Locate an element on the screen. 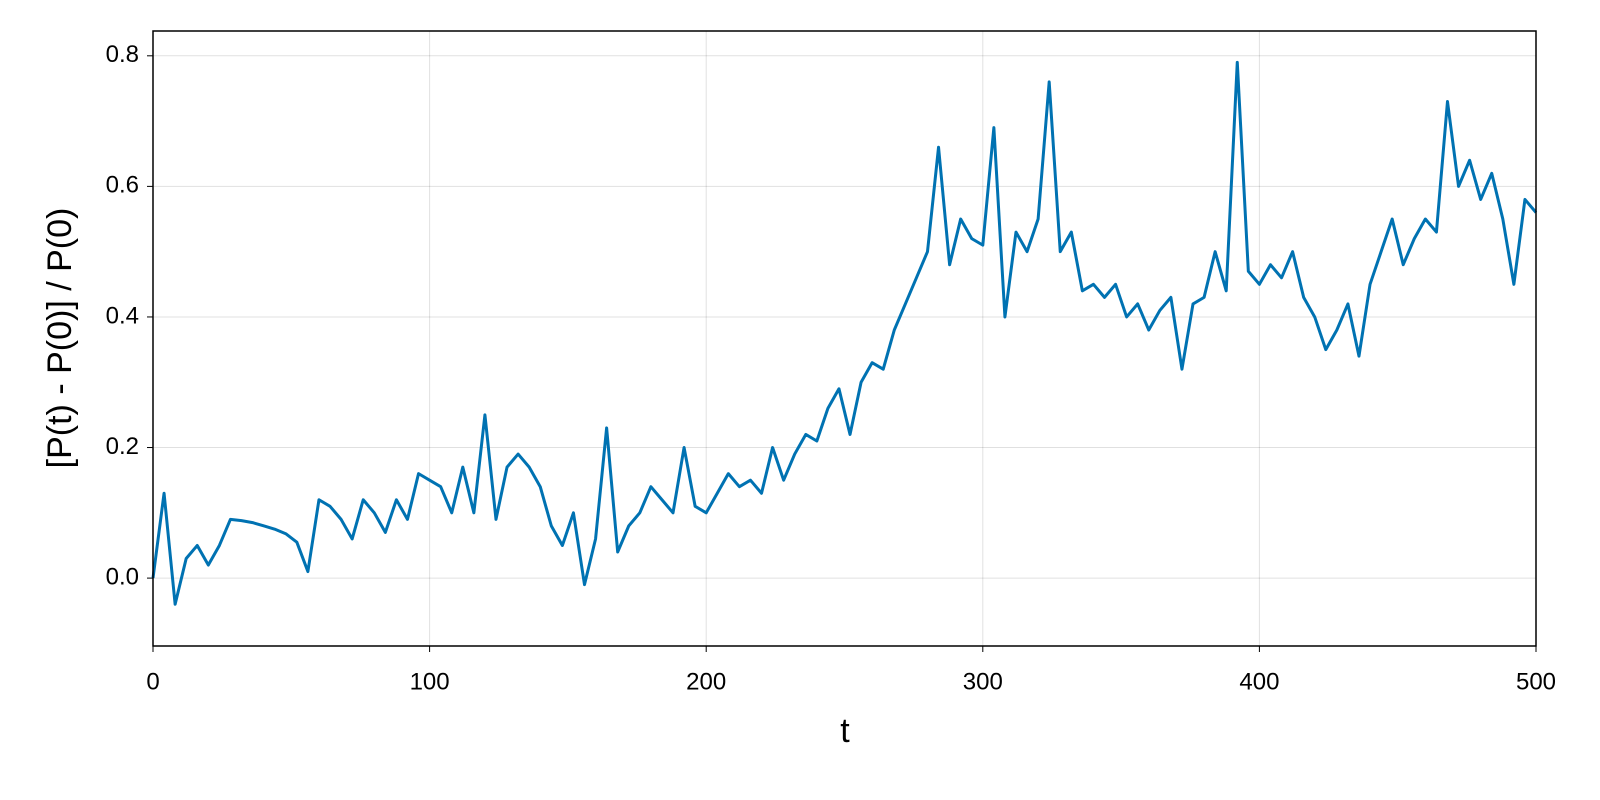  x-axis-label: t is located at coordinates (845, 731).